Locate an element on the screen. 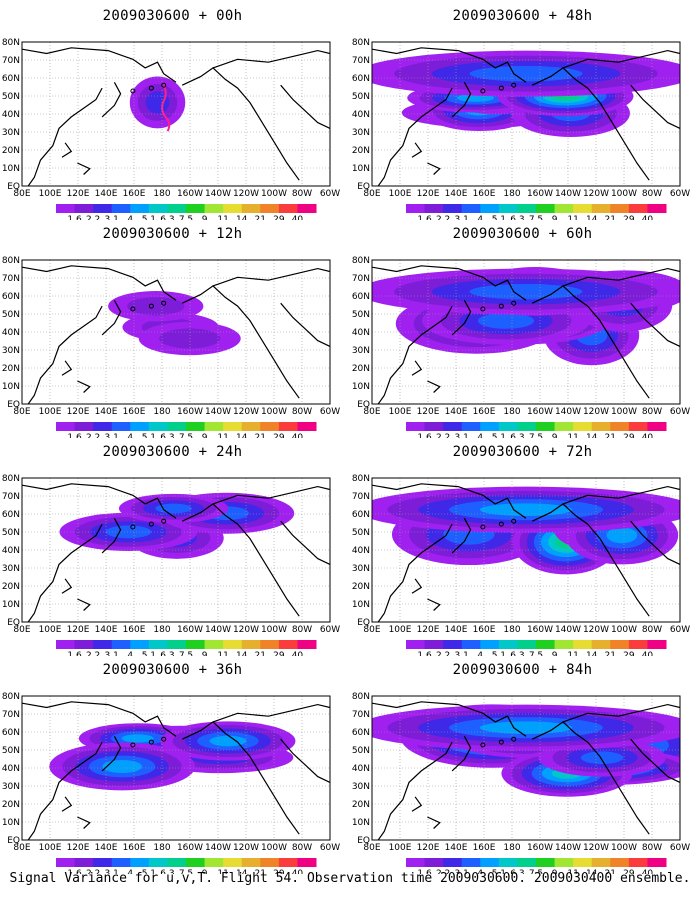 Image resolution: width=700 pixels, height=900 pixels. colorbar-label: 21 is located at coordinates (260, 871).